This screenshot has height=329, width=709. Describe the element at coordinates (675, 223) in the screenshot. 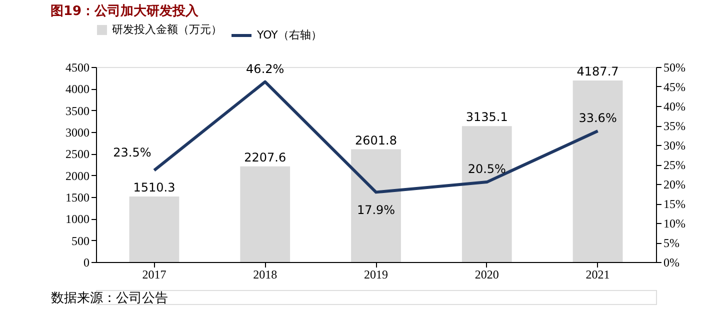

I see `y2-tick-label: 10%` at that location.